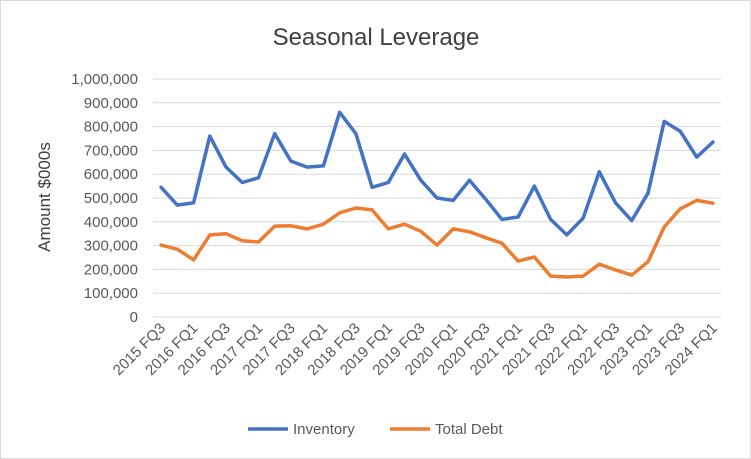  Describe the element at coordinates (111, 293) in the screenshot. I see `y-tick-label: 100,000` at that location.